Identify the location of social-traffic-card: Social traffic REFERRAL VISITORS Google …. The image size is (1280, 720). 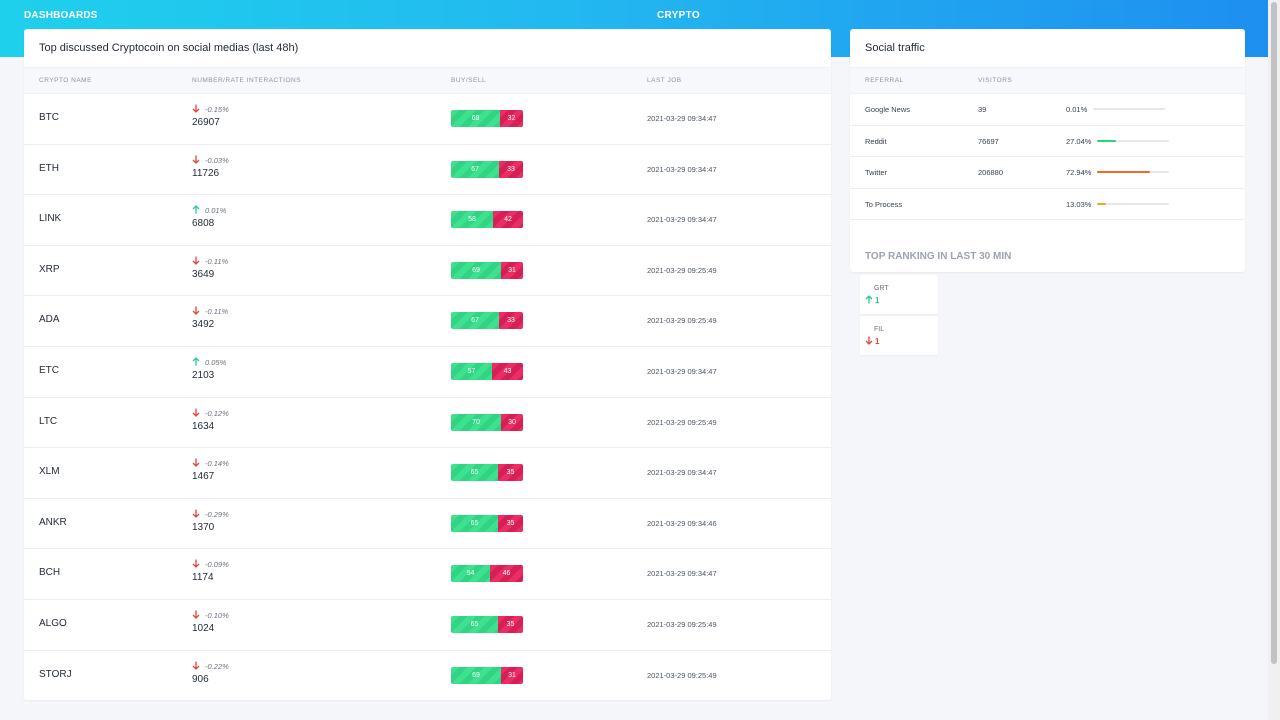
(1047, 150).